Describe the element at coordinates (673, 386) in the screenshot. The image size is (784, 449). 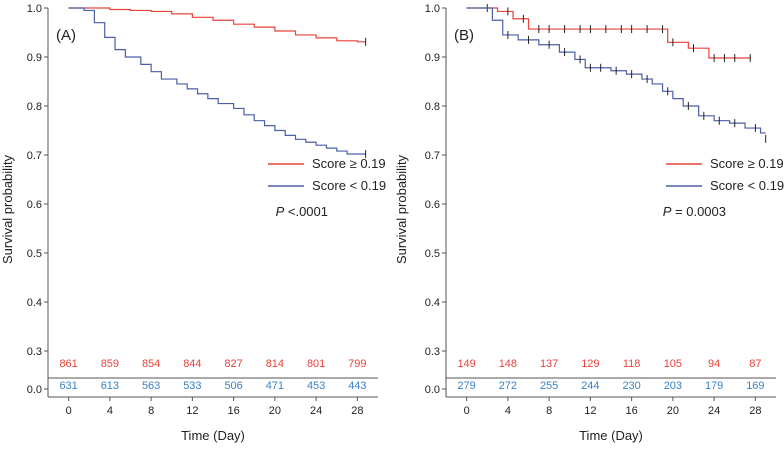
I see `at-risk-count: 203` at that location.